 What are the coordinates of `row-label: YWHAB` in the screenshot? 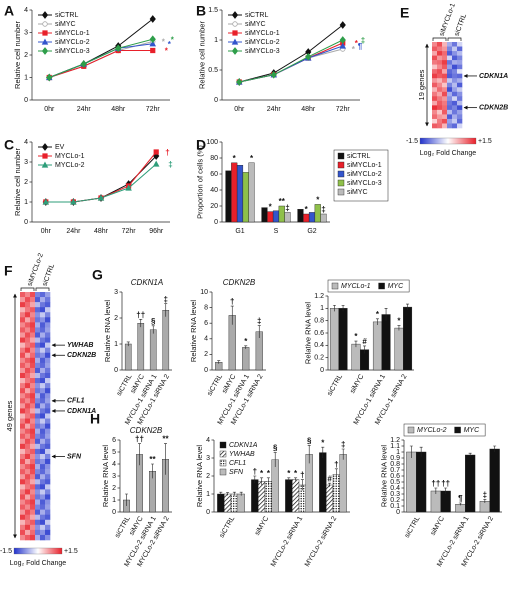 It's located at (80, 345).